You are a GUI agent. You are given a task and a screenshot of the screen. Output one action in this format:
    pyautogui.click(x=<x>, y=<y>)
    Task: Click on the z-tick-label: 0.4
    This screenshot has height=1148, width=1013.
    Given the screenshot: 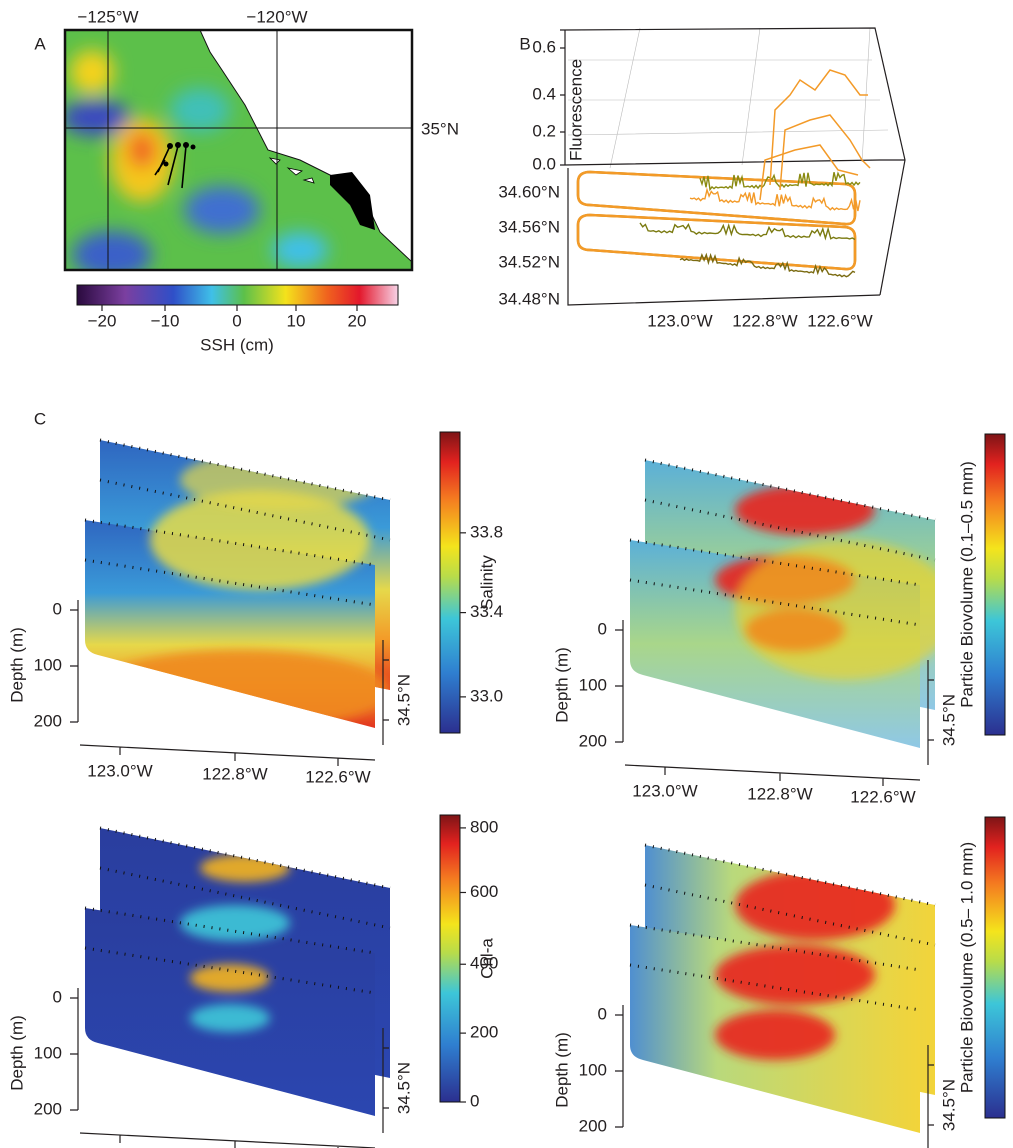 What is the action you would take?
    pyautogui.click(x=544, y=93)
    